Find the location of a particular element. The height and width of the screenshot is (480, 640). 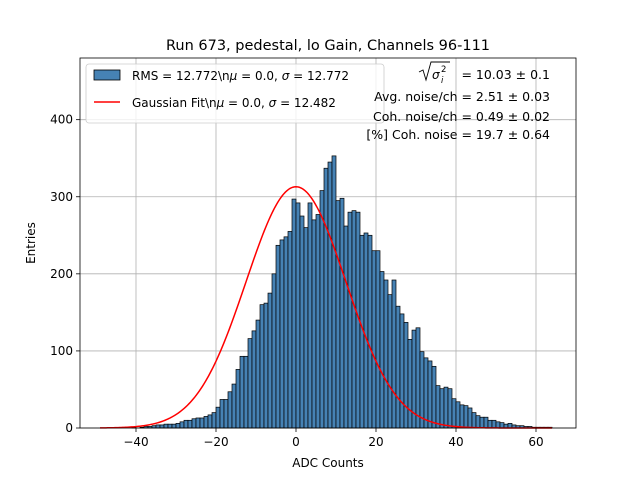

stats-line-coh-noise: Coh. noise/ch = 0.49 ± 0.02 is located at coordinates (461, 116).